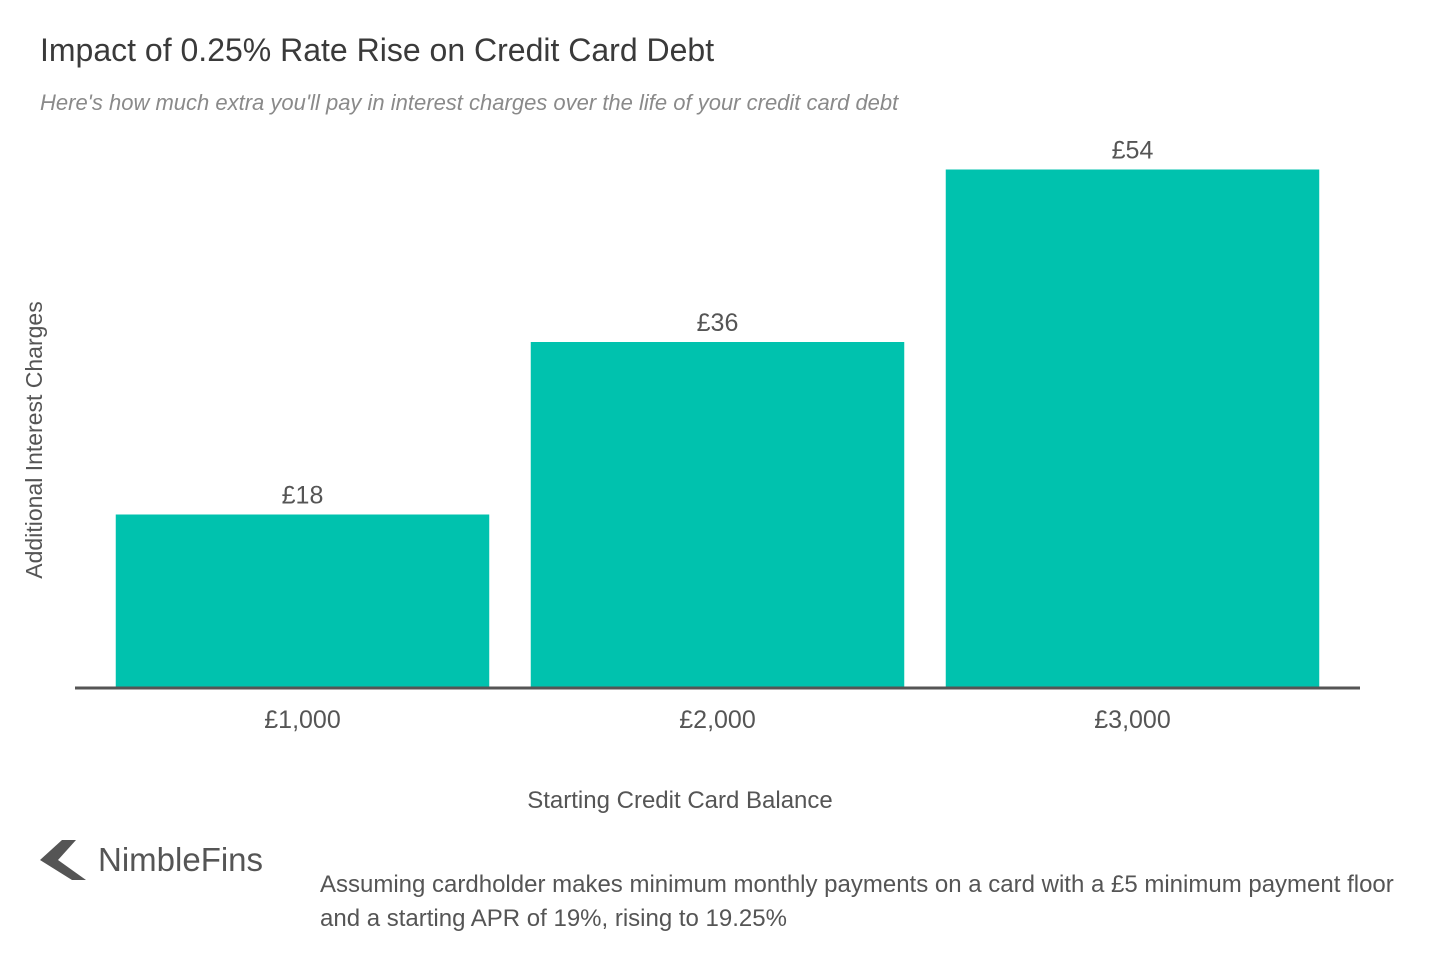  Describe the element at coordinates (181, 859) in the screenshot. I see `logo-text: NimbleFins` at that location.